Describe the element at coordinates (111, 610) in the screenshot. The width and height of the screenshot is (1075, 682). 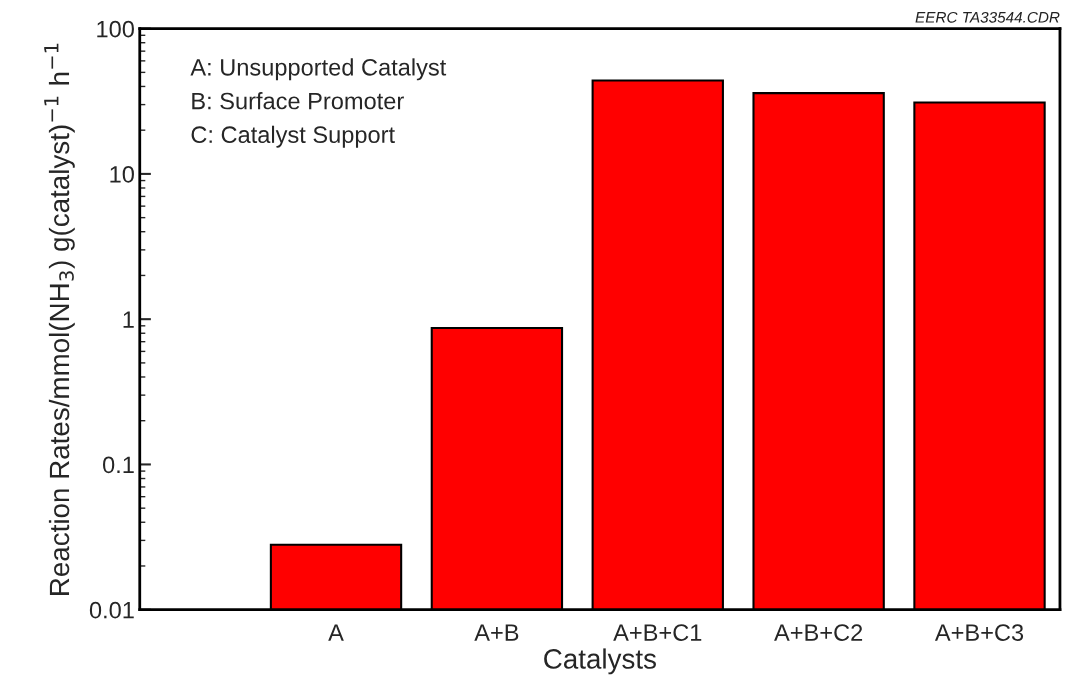
I see `y-tick-label: 0.01` at that location.